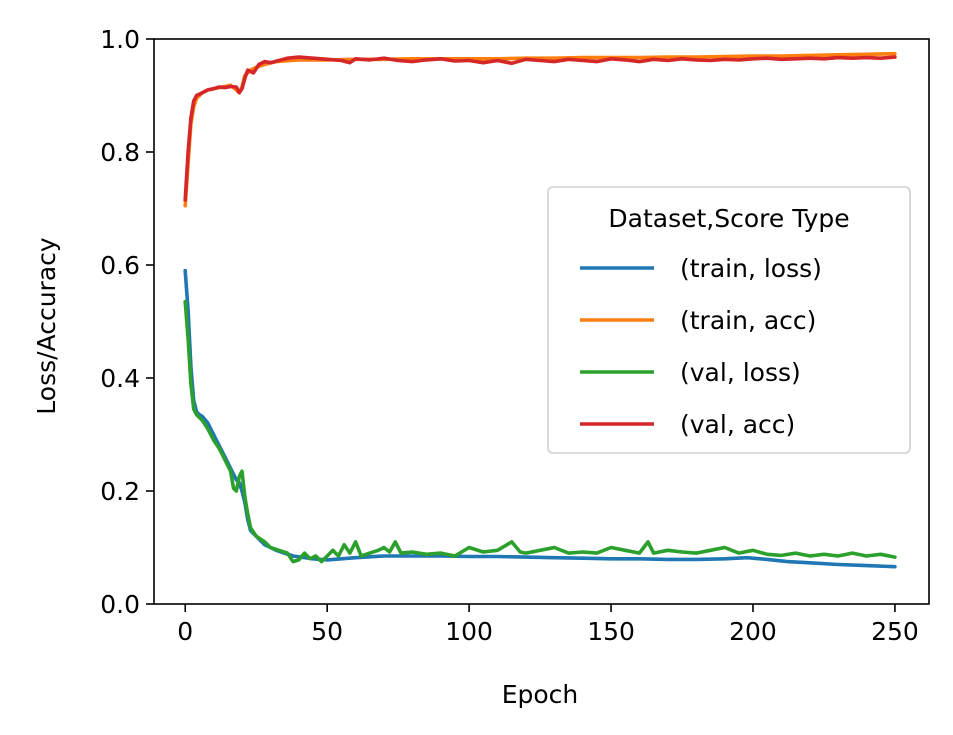  Describe the element at coordinates (737, 424) in the screenshot. I see `legend-label-4: (val, acc)` at that location.